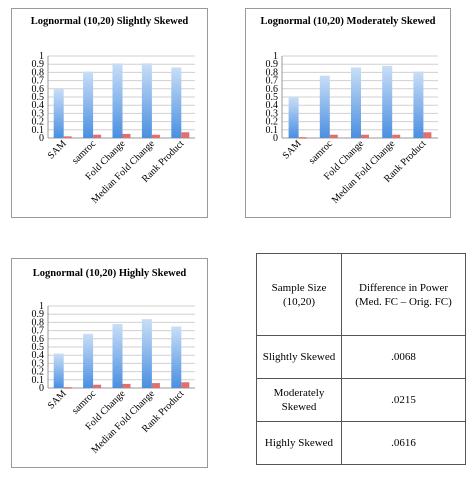  I want to click on table-row: Moderately Skewed .0215, so click(361, 400).